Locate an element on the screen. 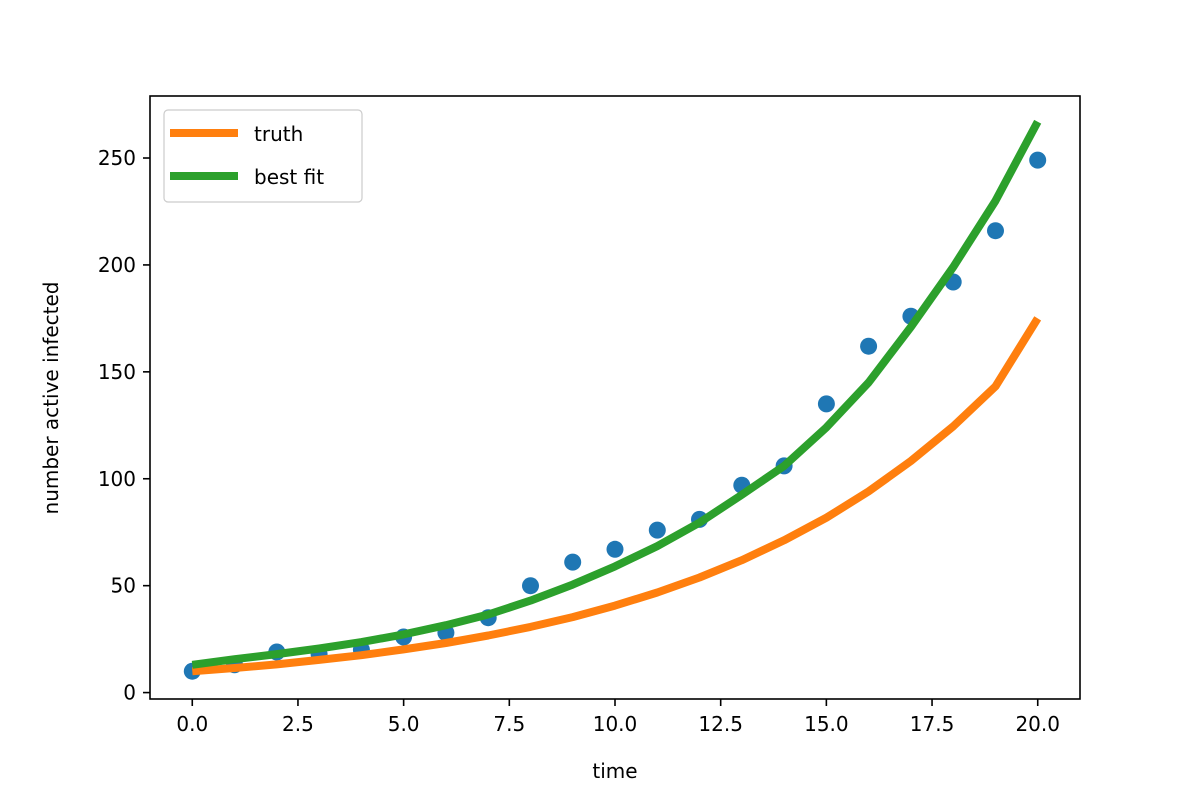 The image size is (1200, 800). x-tick-label: 5.0 is located at coordinates (404, 724).